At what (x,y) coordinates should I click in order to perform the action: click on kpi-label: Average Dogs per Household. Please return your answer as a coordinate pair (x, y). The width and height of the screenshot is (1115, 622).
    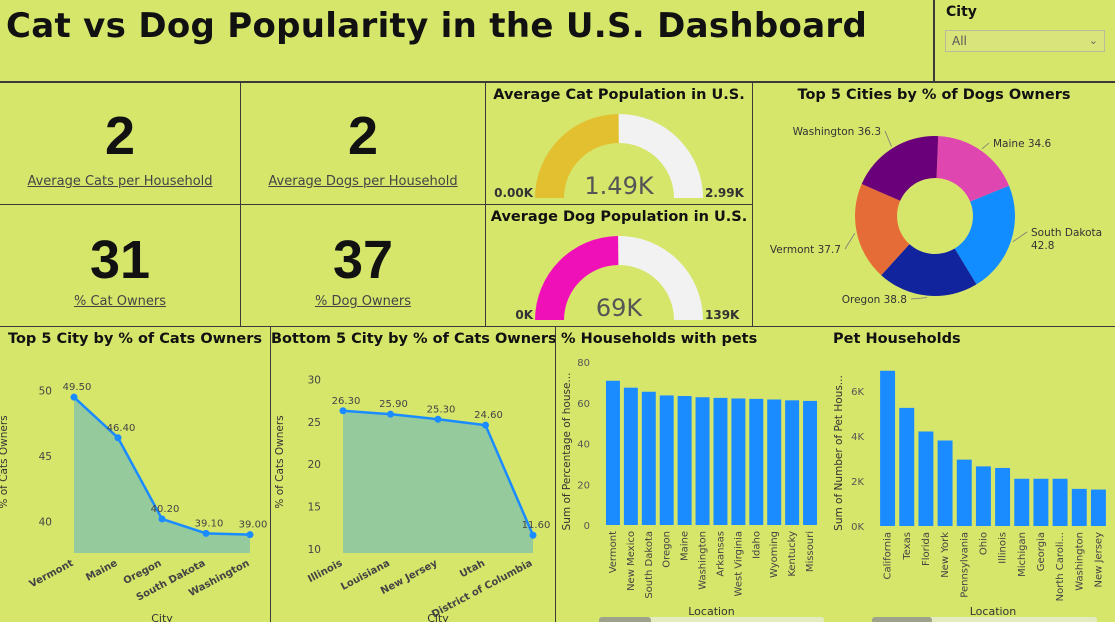
    Looking at the image, I should click on (363, 181).